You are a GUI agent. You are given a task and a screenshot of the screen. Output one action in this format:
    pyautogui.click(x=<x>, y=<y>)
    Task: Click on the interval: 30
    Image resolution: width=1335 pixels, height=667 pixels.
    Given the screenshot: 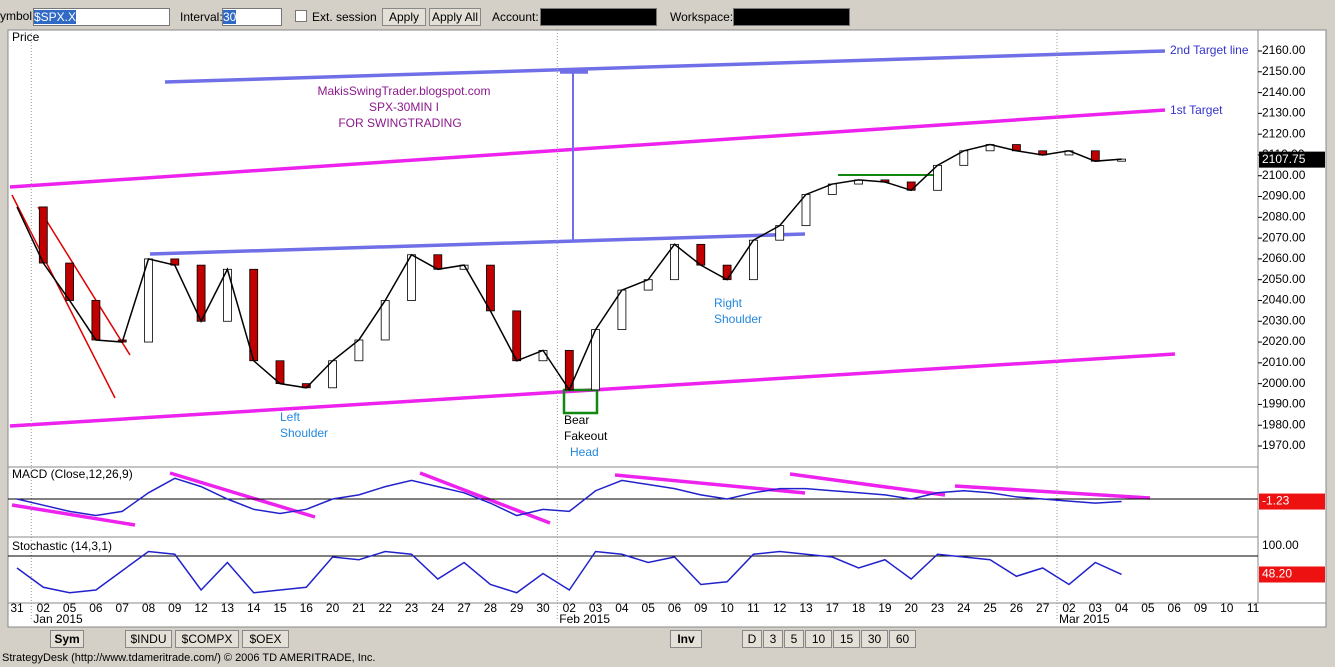 What is the action you would take?
    pyautogui.click(x=230, y=17)
    